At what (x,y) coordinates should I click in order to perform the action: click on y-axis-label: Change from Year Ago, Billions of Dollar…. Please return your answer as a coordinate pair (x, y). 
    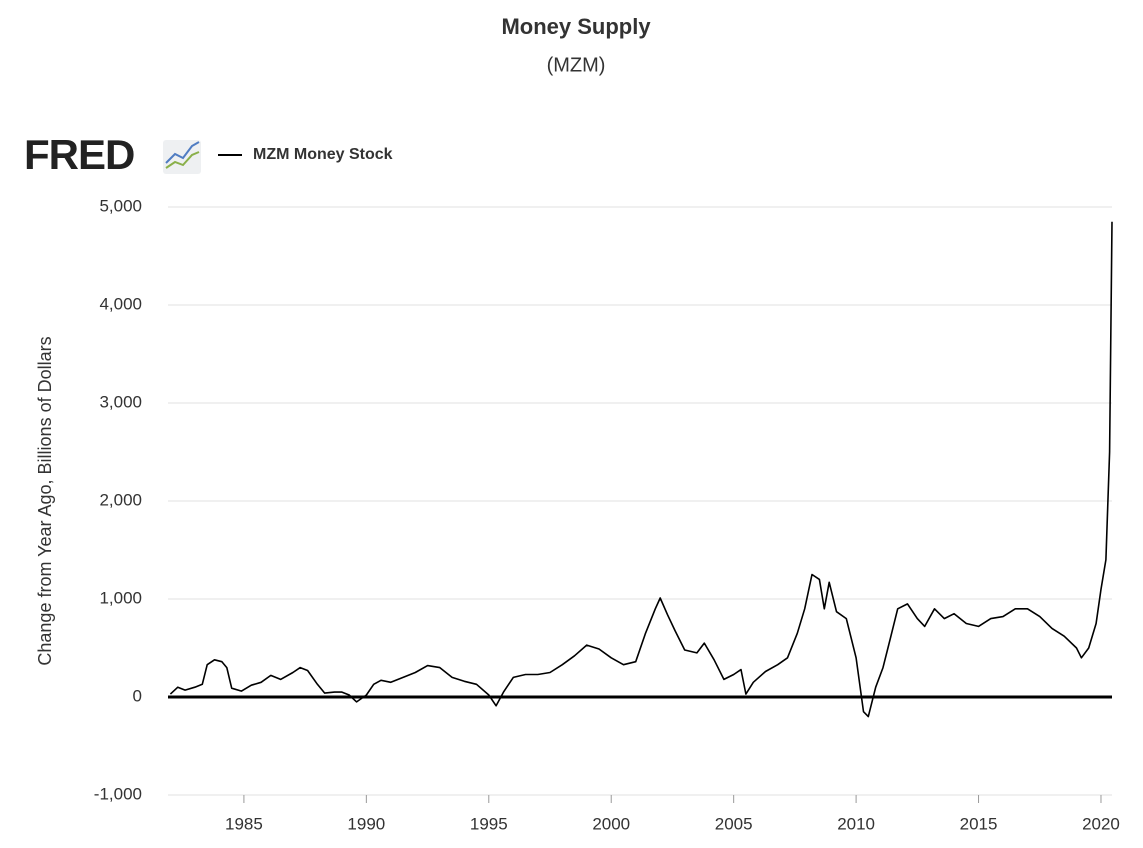
    Looking at the image, I should click on (45, 500).